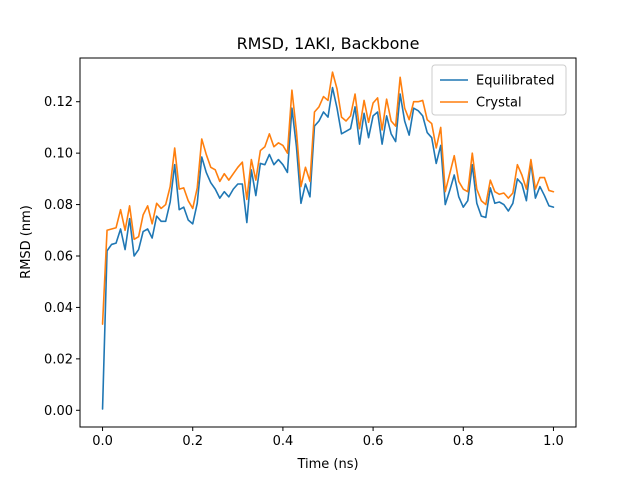 The width and height of the screenshot is (640, 480). What do you see at coordinates (515, 81) in the screenshot?
I see `legend-label-equilibrated: Equilibrated` at bounding box center [515, 81].